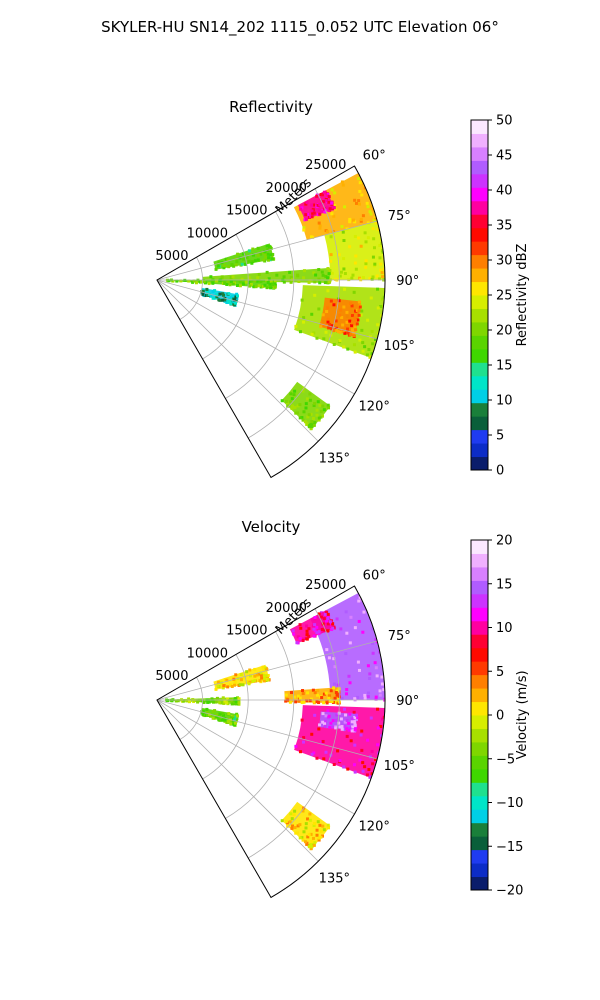 The image size is (600, 1000). I want to click on colorbar-tick-label: 0, so click(500, 471).